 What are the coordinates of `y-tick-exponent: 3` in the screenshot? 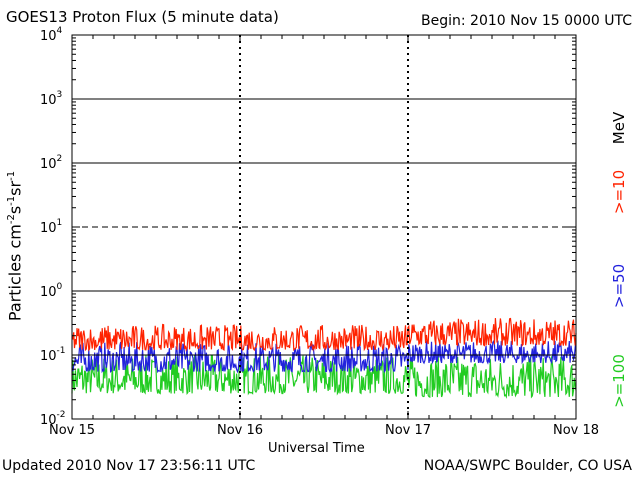 It's located at (60, 95).